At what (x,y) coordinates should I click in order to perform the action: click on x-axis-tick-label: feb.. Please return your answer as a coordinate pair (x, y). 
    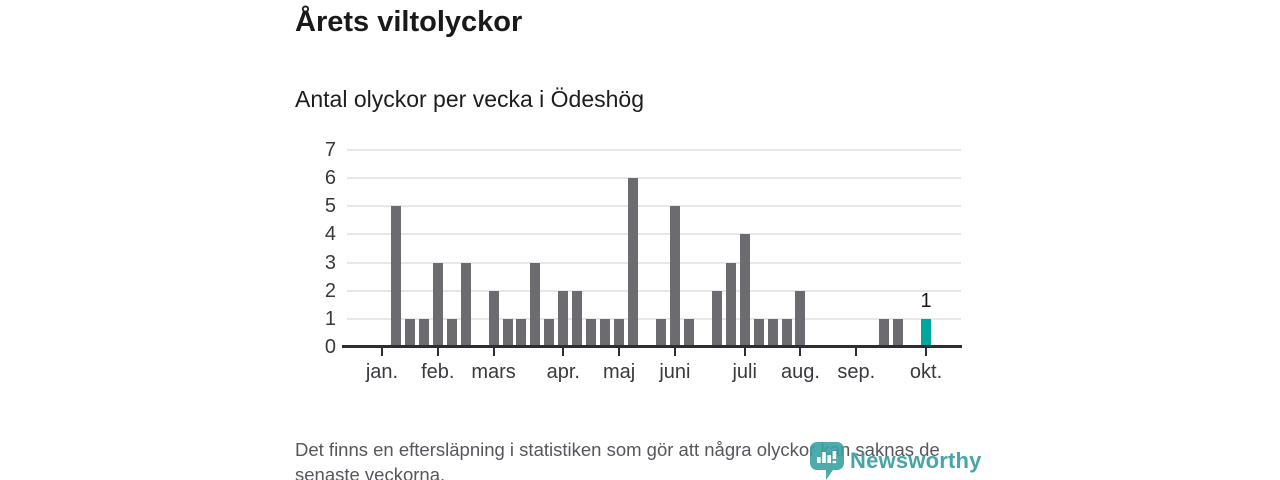
    Looking at the image, I should click on (438, 372).